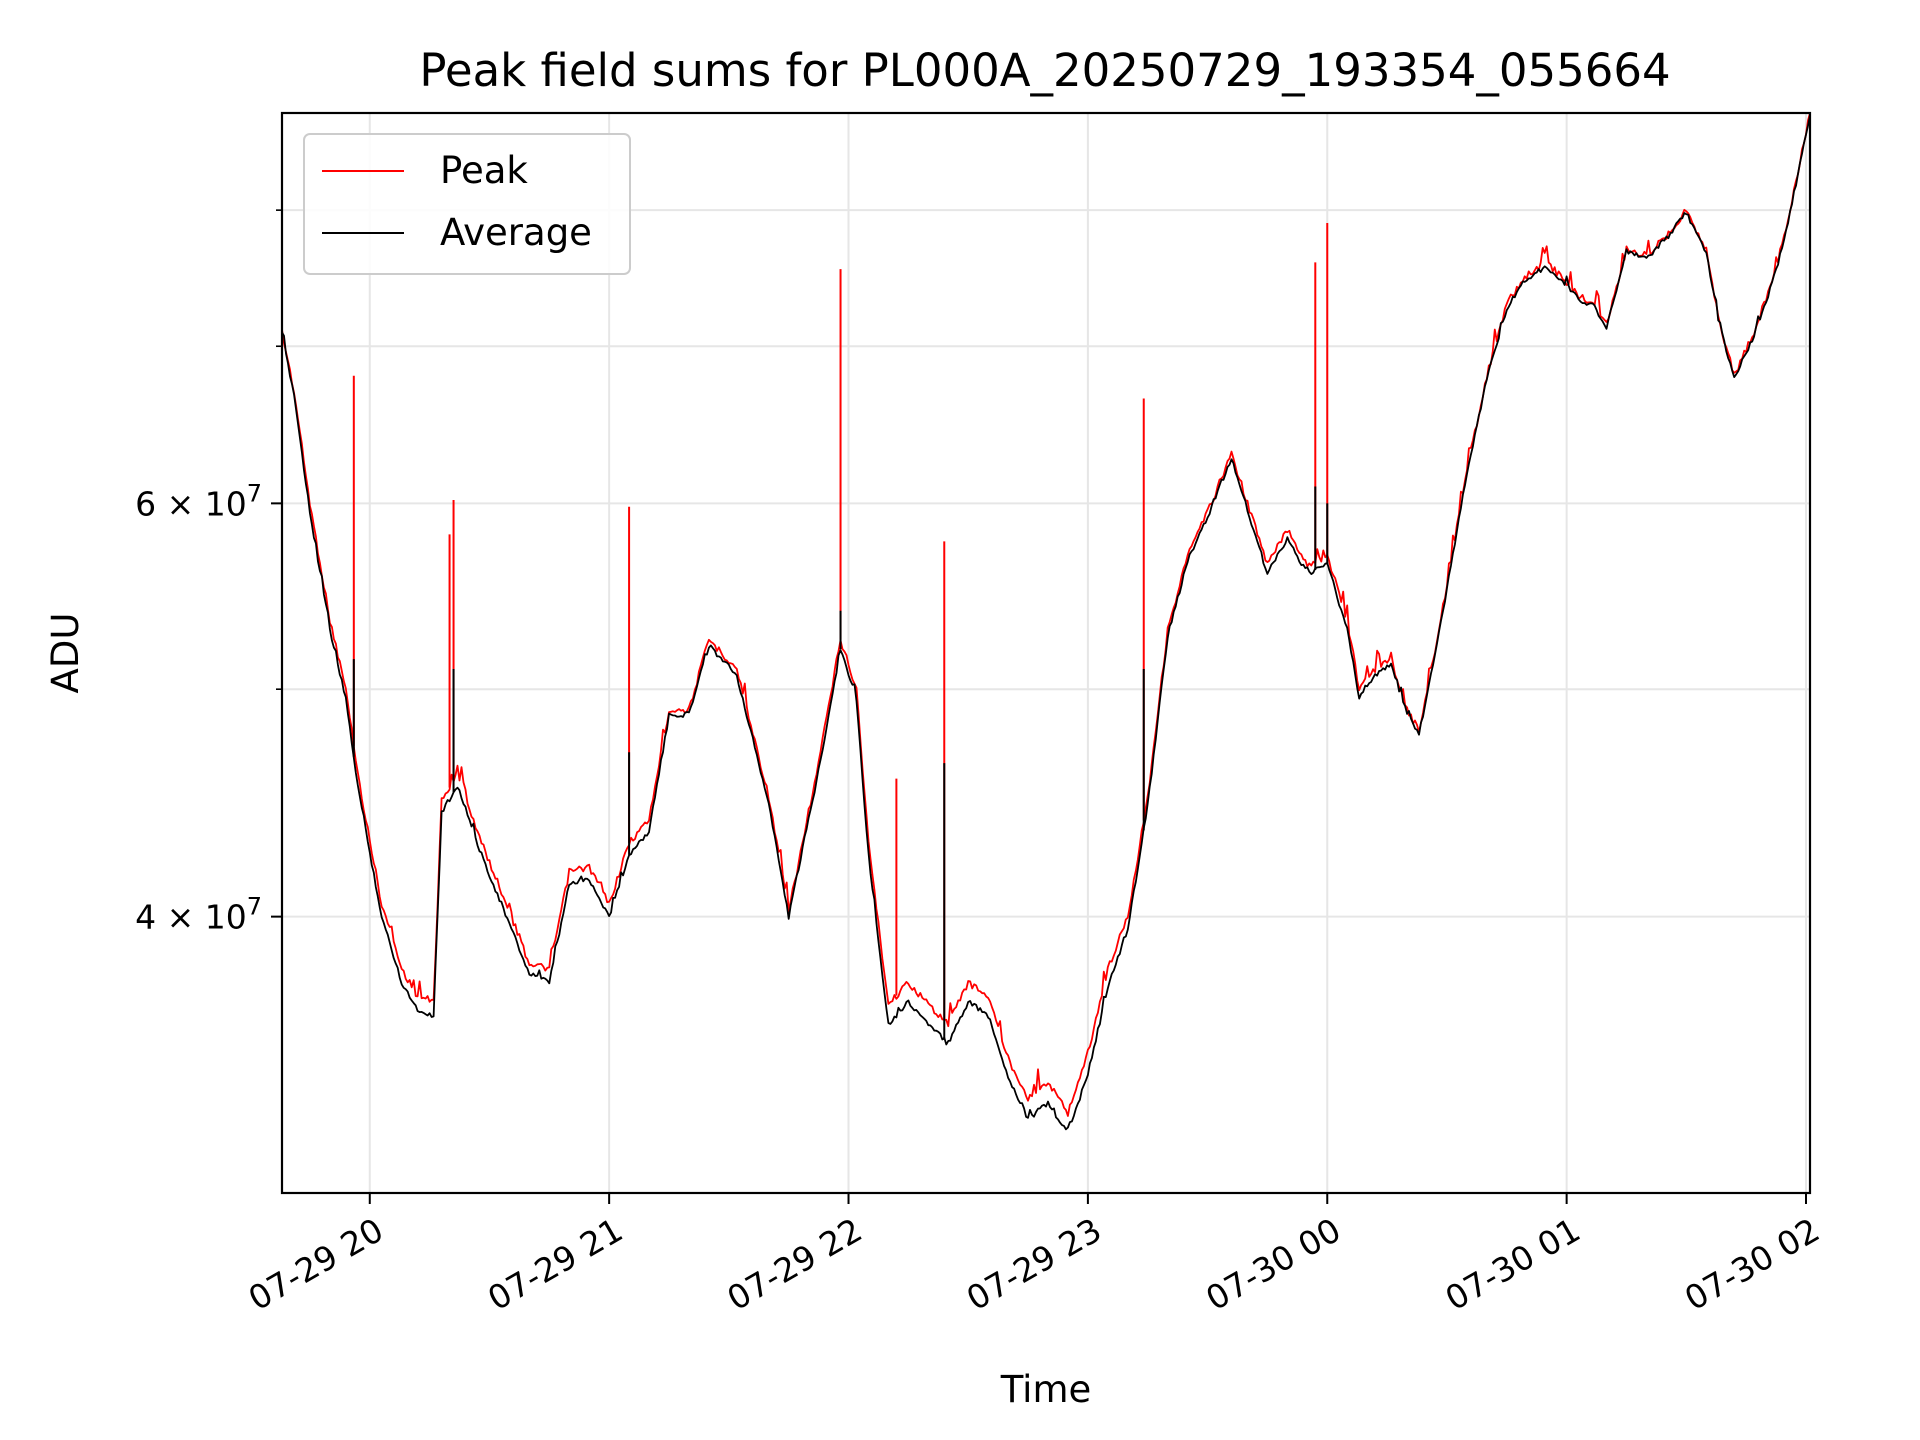 The height and width of the screenshot is (1440, 1920). Describe the element at coordinates (65, 653) in the screenshot. I see `y-axis-label: ADU` at that location.